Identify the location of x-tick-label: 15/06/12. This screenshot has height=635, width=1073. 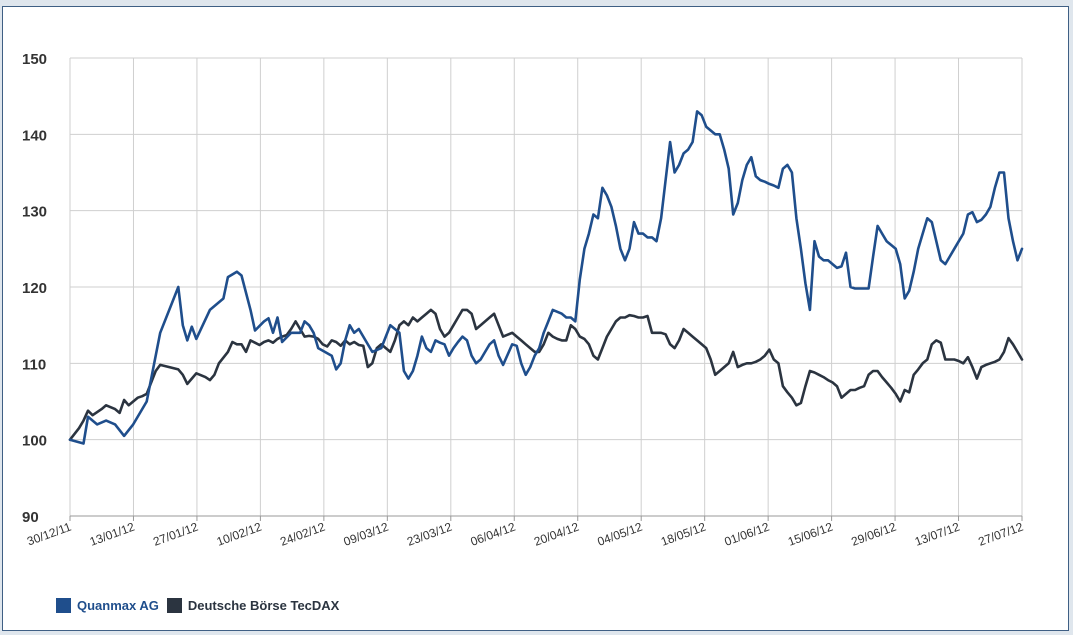
(810, 534).